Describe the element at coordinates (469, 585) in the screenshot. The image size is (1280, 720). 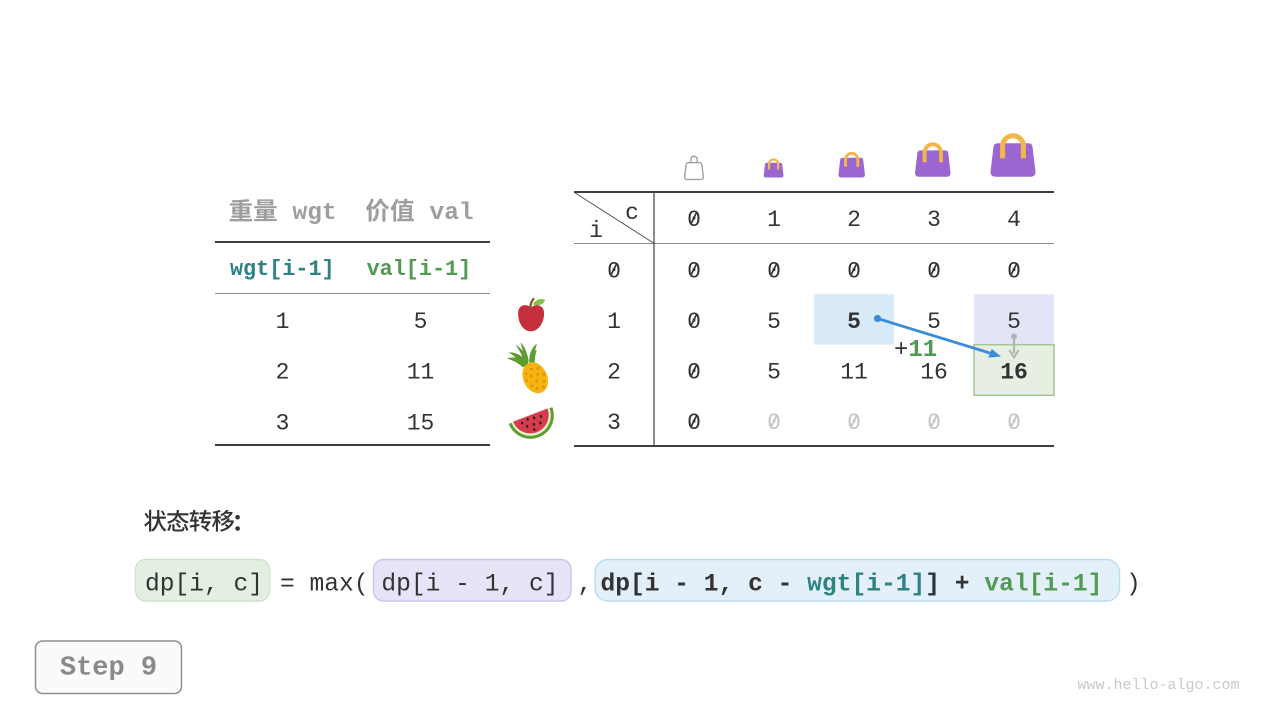
I see `svg-text: dp[i - 1, c]` at that location.